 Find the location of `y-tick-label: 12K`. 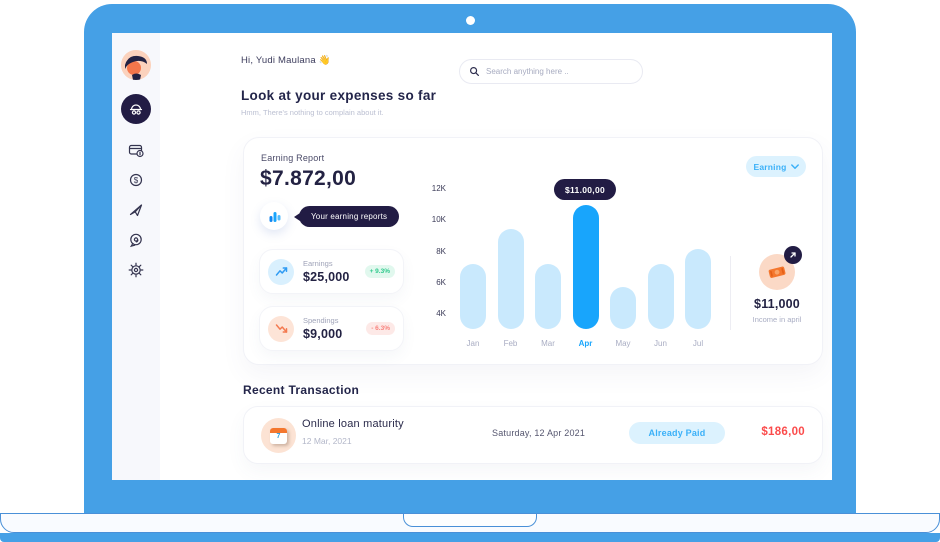

y-tick-label: 12K is located at coordinates (438, 188).